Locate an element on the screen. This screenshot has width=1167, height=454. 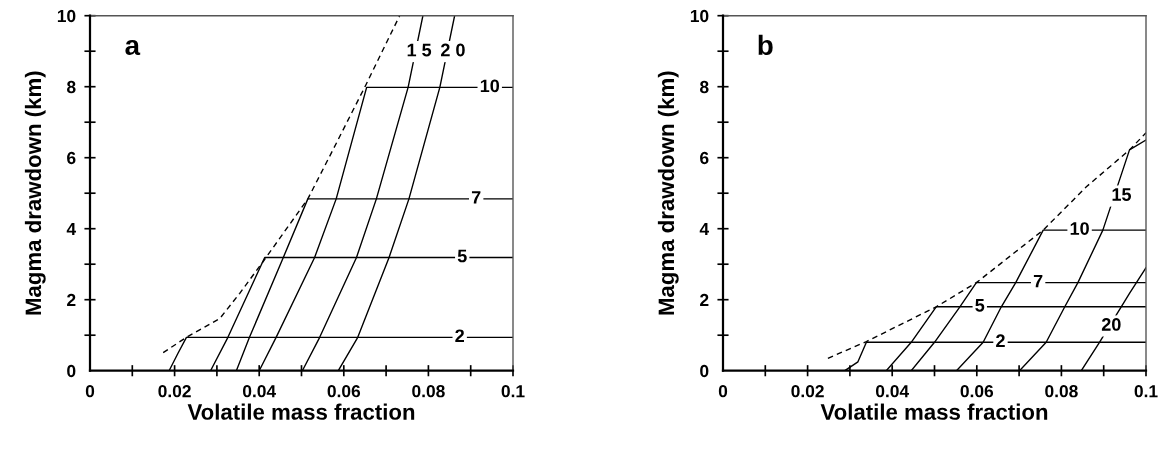
annotation: 20 is located at coordinates (1111, 324).